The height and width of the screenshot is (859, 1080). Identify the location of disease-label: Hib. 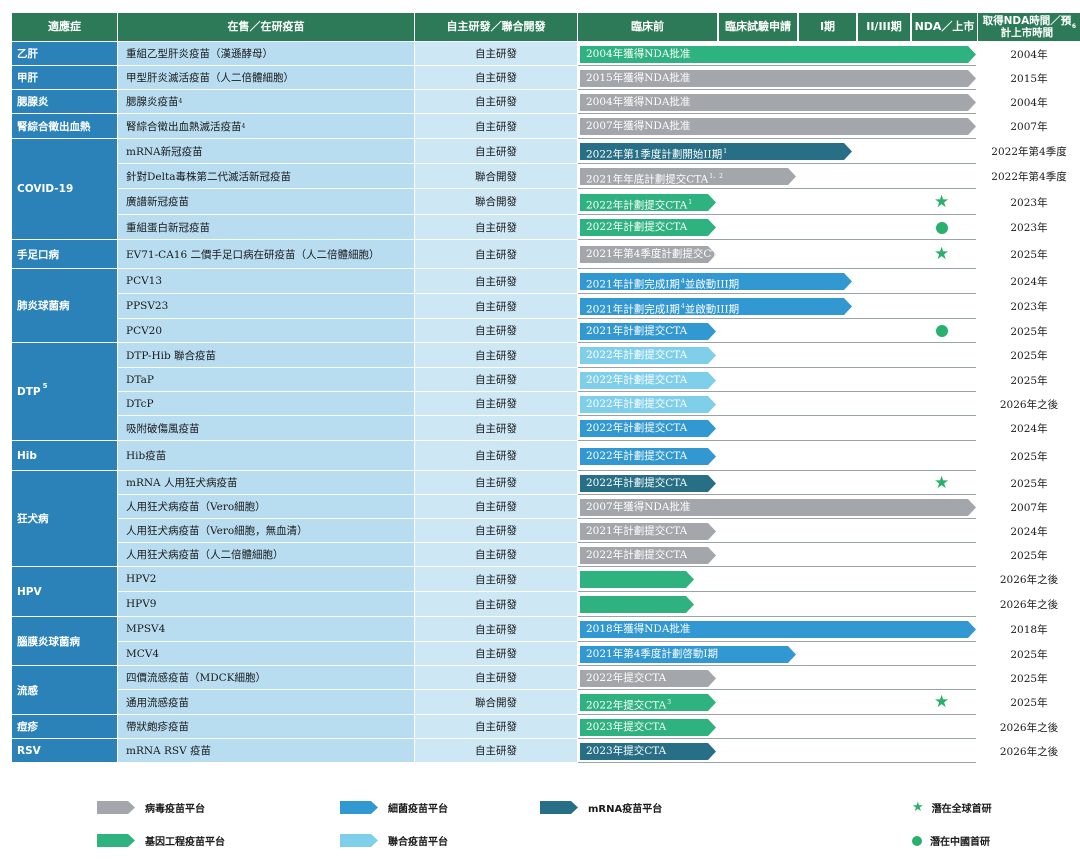
(27, 455).